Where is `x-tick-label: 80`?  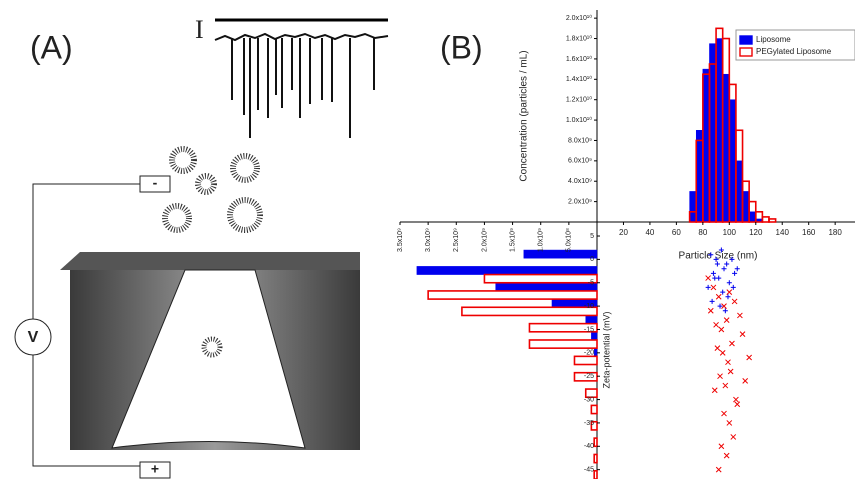 x-tick-label: 80 is located at coordinates (702, 232).